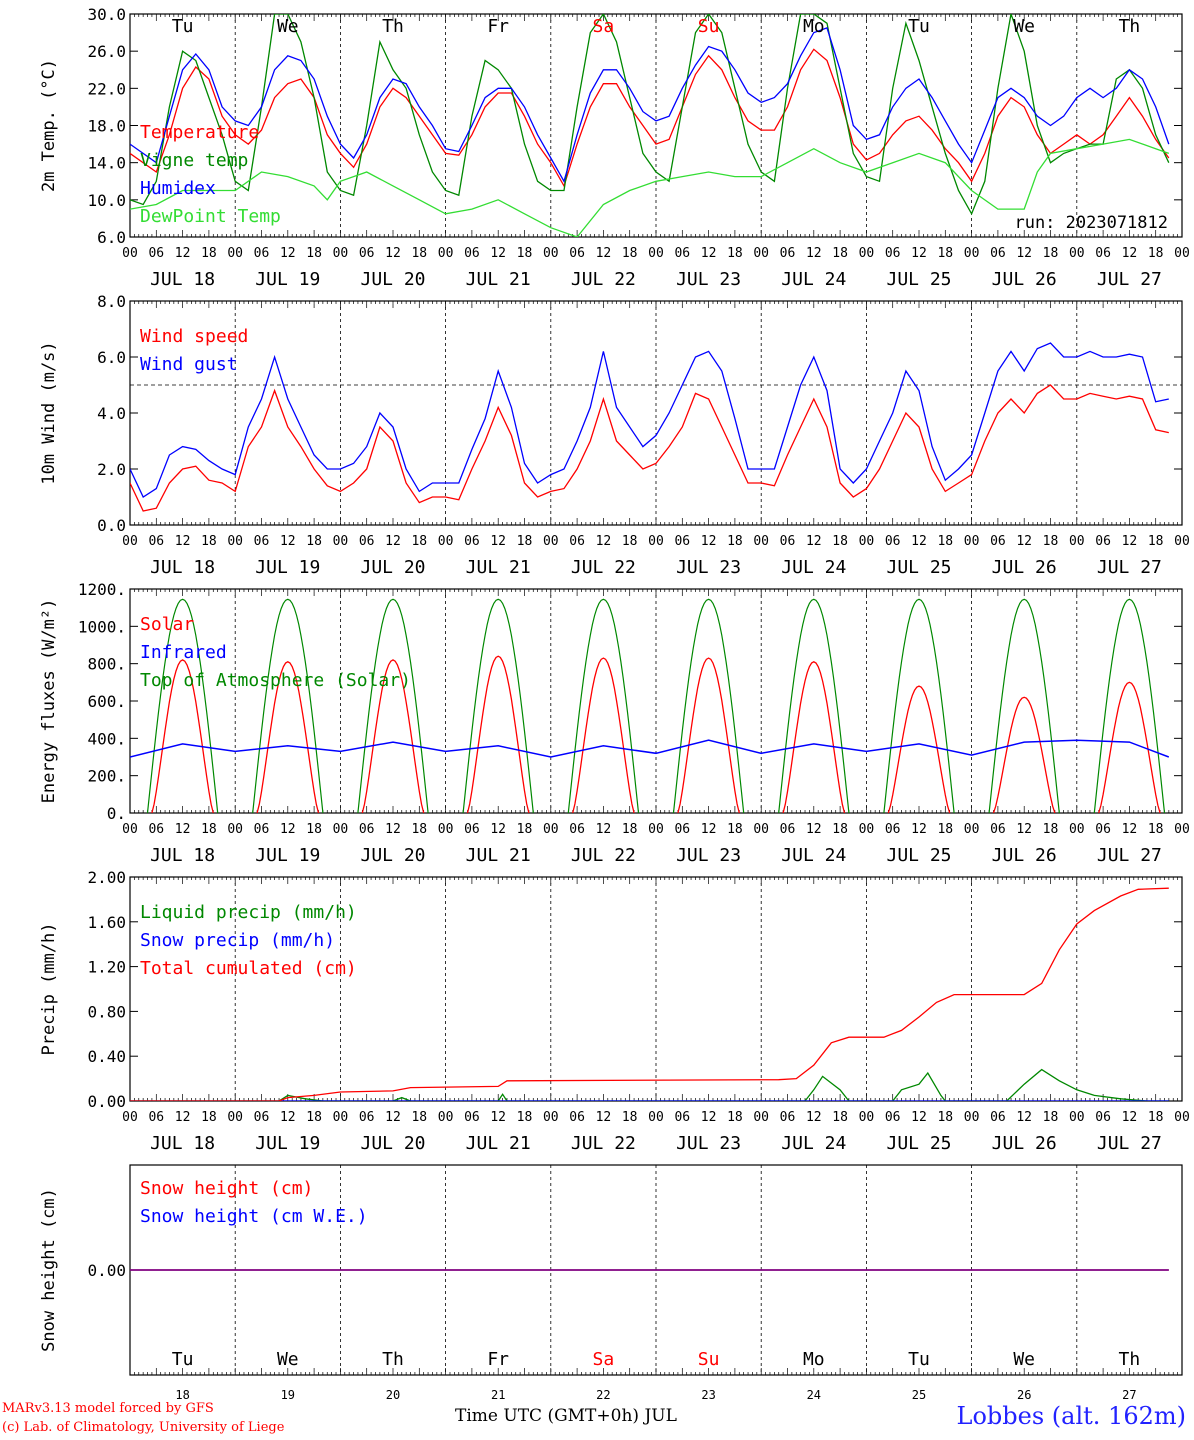  Describe the element at coordinates (248, 968) in the screenshot. I see `legend-entry: Total cumulated (cm)` at that location.